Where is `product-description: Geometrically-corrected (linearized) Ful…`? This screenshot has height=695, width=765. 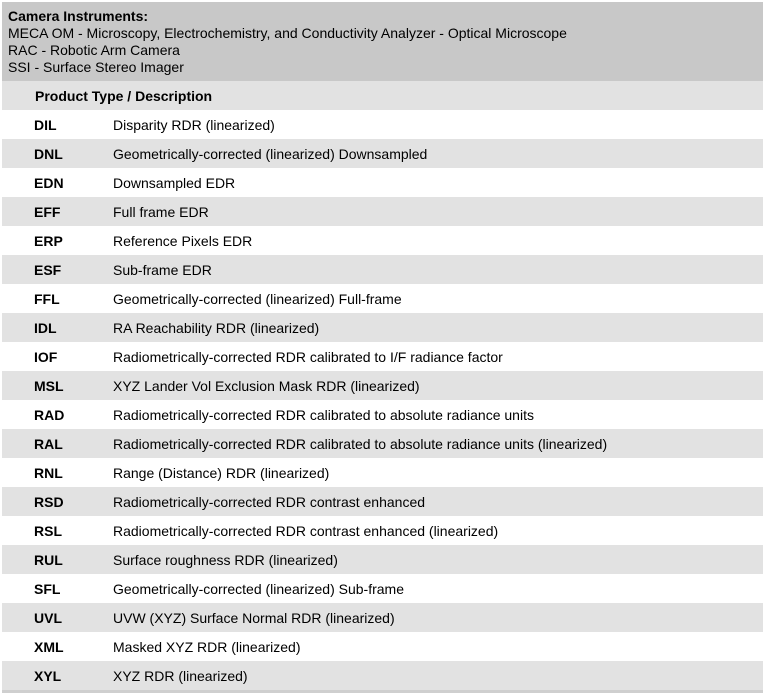
product-description: Geometrically-corrected (linearized) Ful… is located at coordinates (257, 299).